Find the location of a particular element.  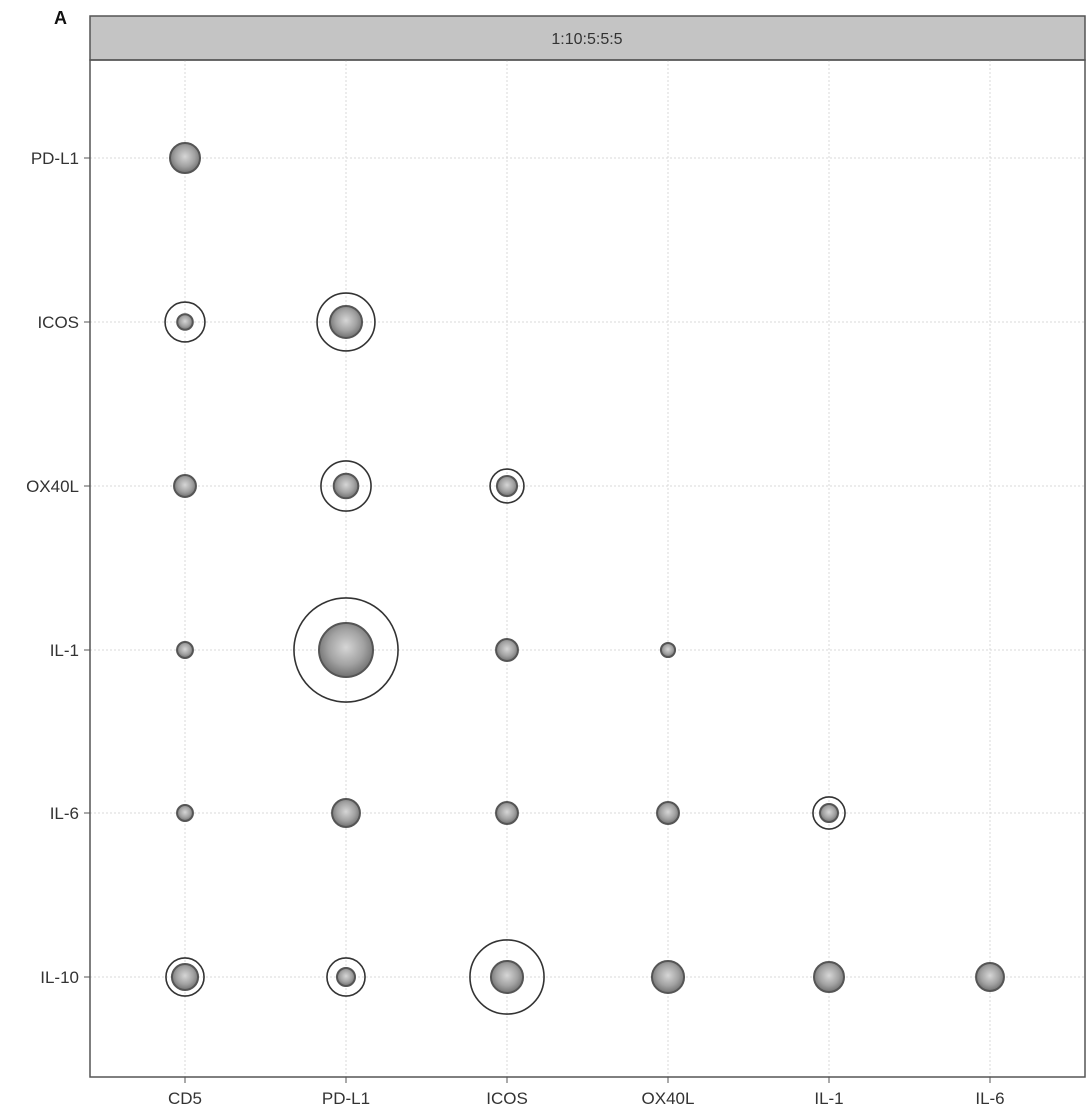

y-tick-label: IL-10 is located at coordinates (59, 977).